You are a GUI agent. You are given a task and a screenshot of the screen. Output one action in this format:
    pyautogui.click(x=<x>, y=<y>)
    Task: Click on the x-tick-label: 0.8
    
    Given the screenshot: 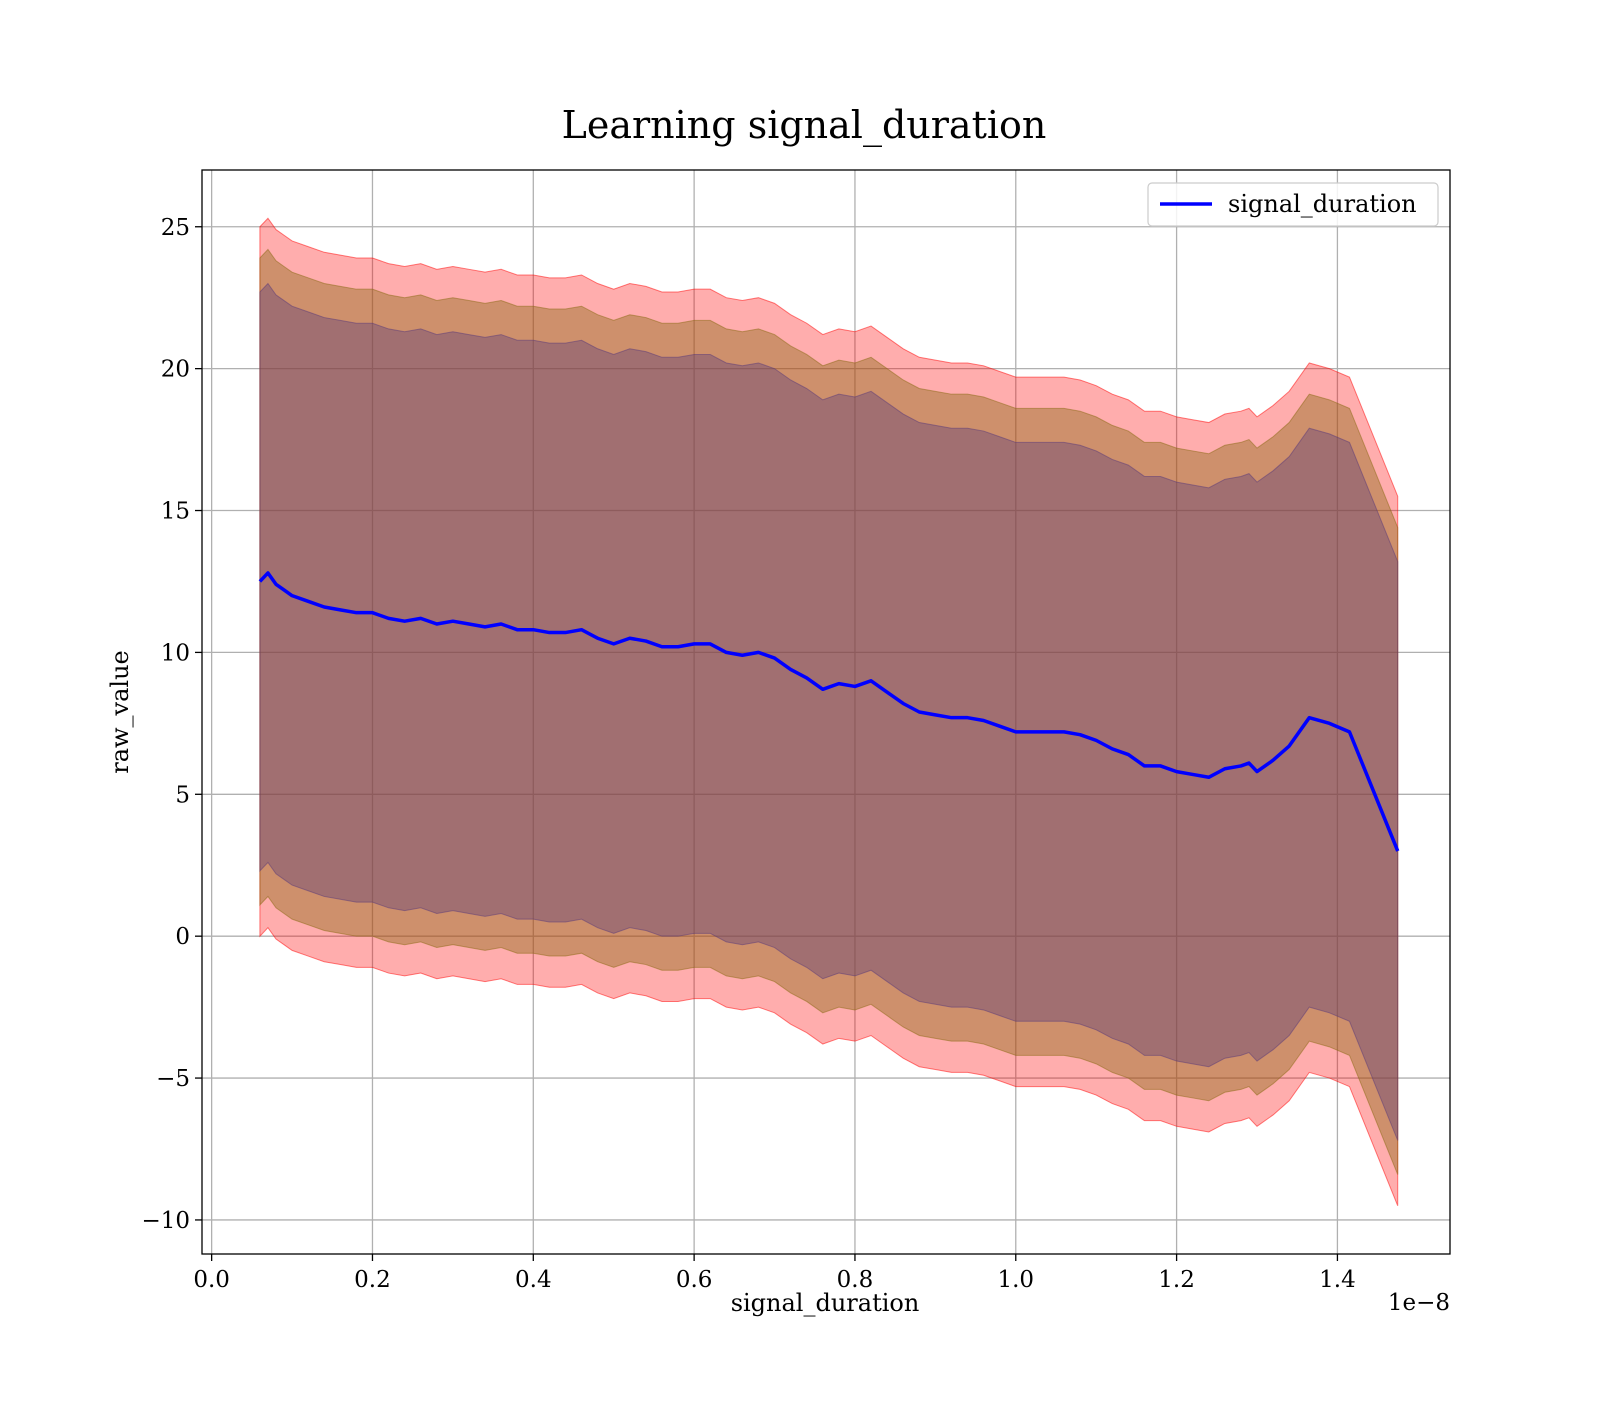 What is the action you would take?
    pyautogui.click(x=855, y=1280)
    